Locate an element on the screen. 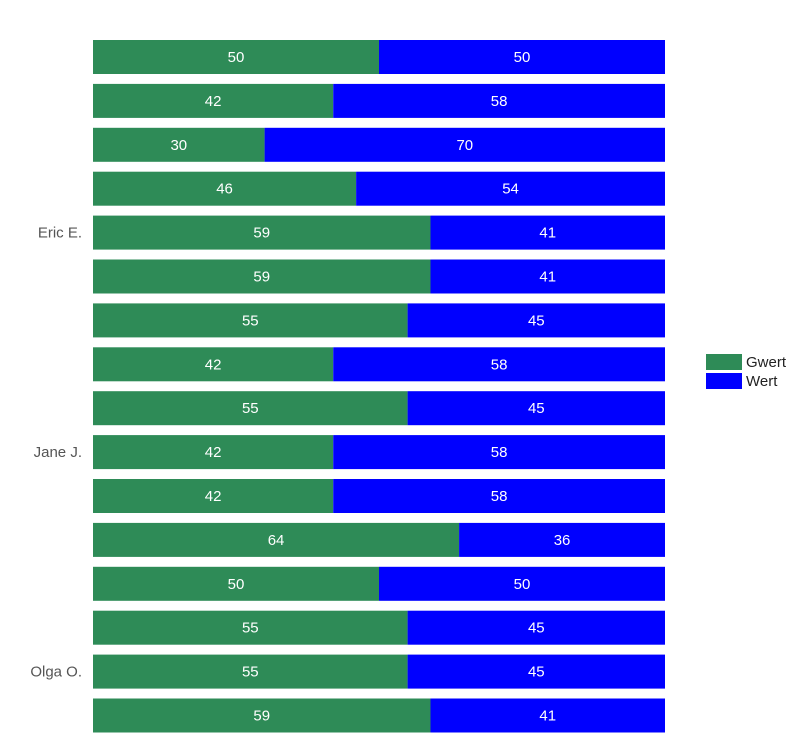 The image size is (811, 752). data-label-gwert-12: 50 is located at coordinates (236, 584).